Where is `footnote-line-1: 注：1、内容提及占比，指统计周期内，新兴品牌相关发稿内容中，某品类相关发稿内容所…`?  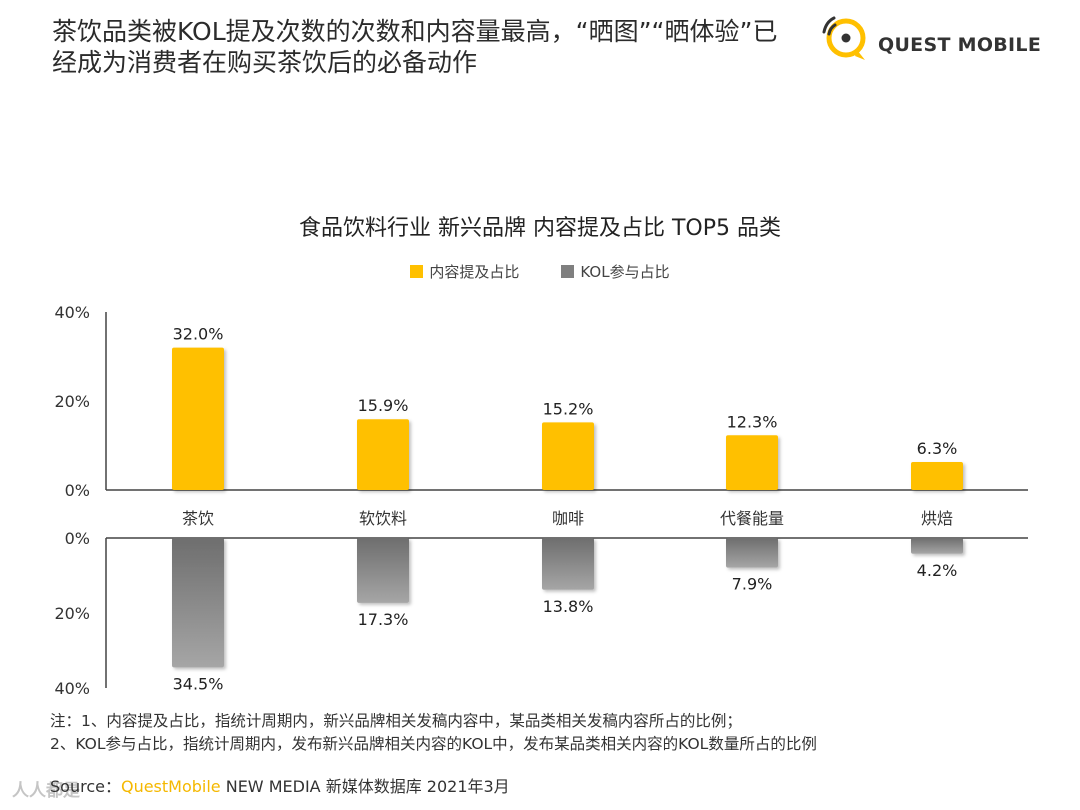 footnote-line-1: 注：1、内容提及占比，指统计周期内，新兴品牌相关发稿内容中，某品类相关发稿内容所… is located at coordinates (396, 721).